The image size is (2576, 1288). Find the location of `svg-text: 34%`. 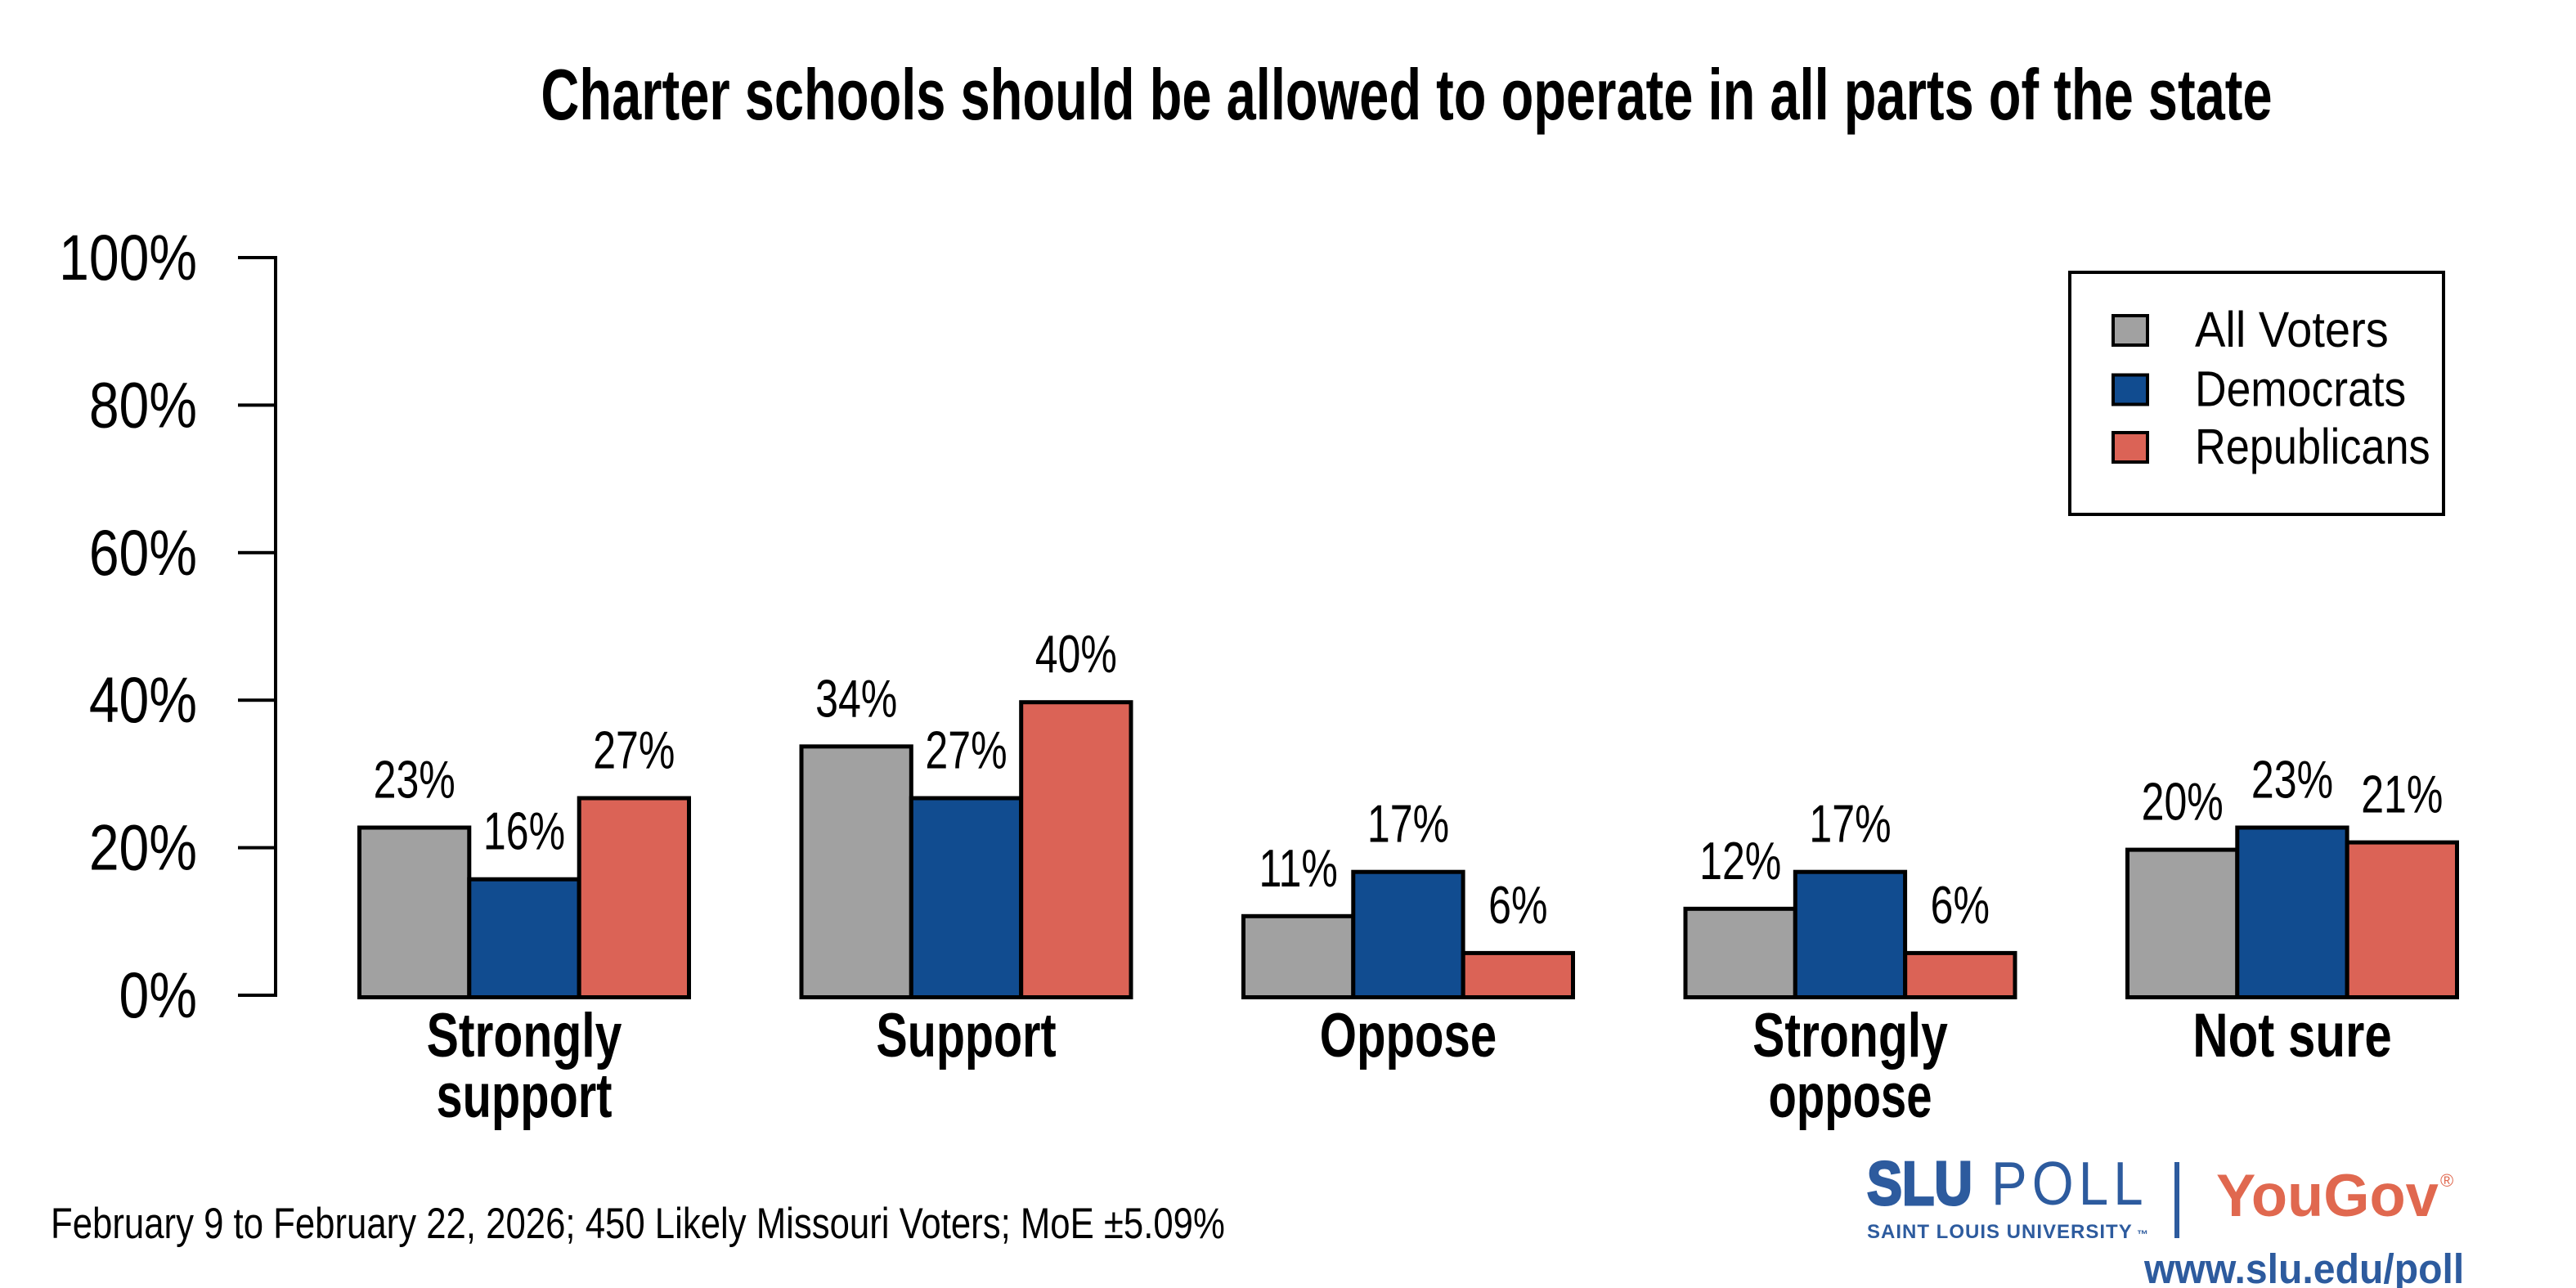

svg-text: 34% is located at coordinates (856, 699).